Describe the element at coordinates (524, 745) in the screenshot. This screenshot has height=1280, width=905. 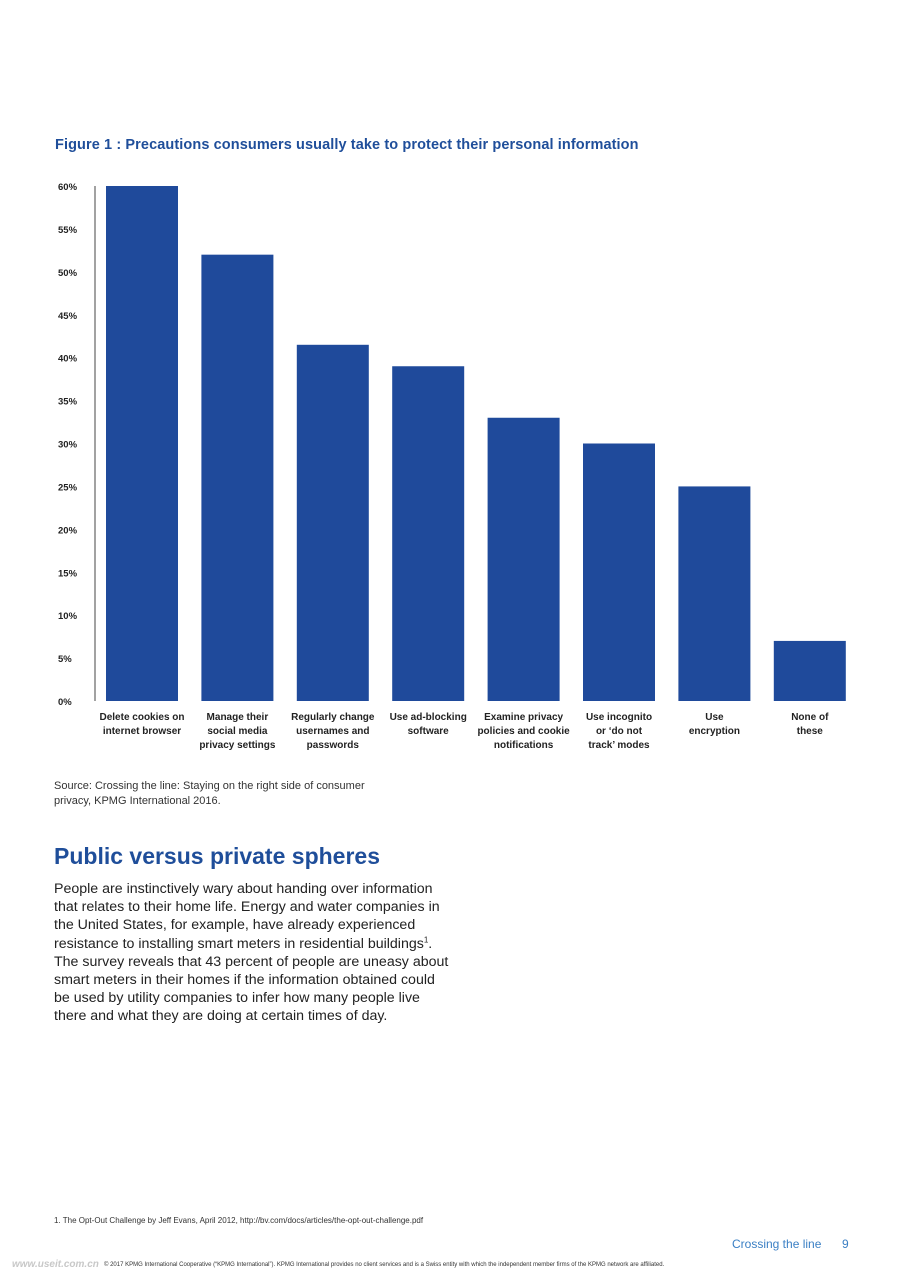
I see `x-category-label: notifications` at that location.